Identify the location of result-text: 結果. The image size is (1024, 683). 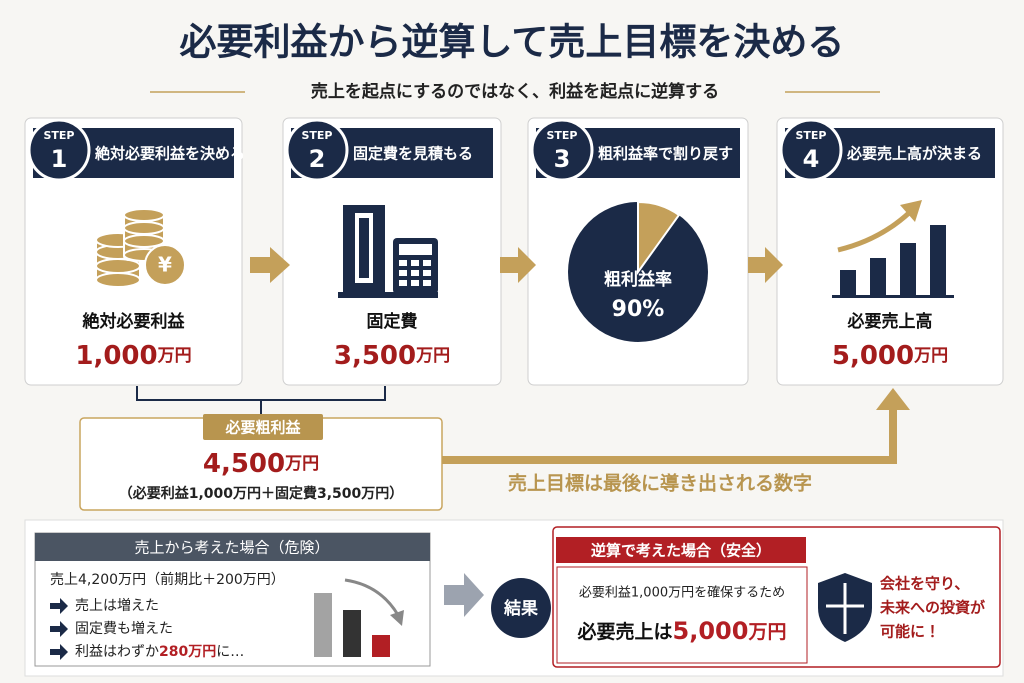
(520, 608).